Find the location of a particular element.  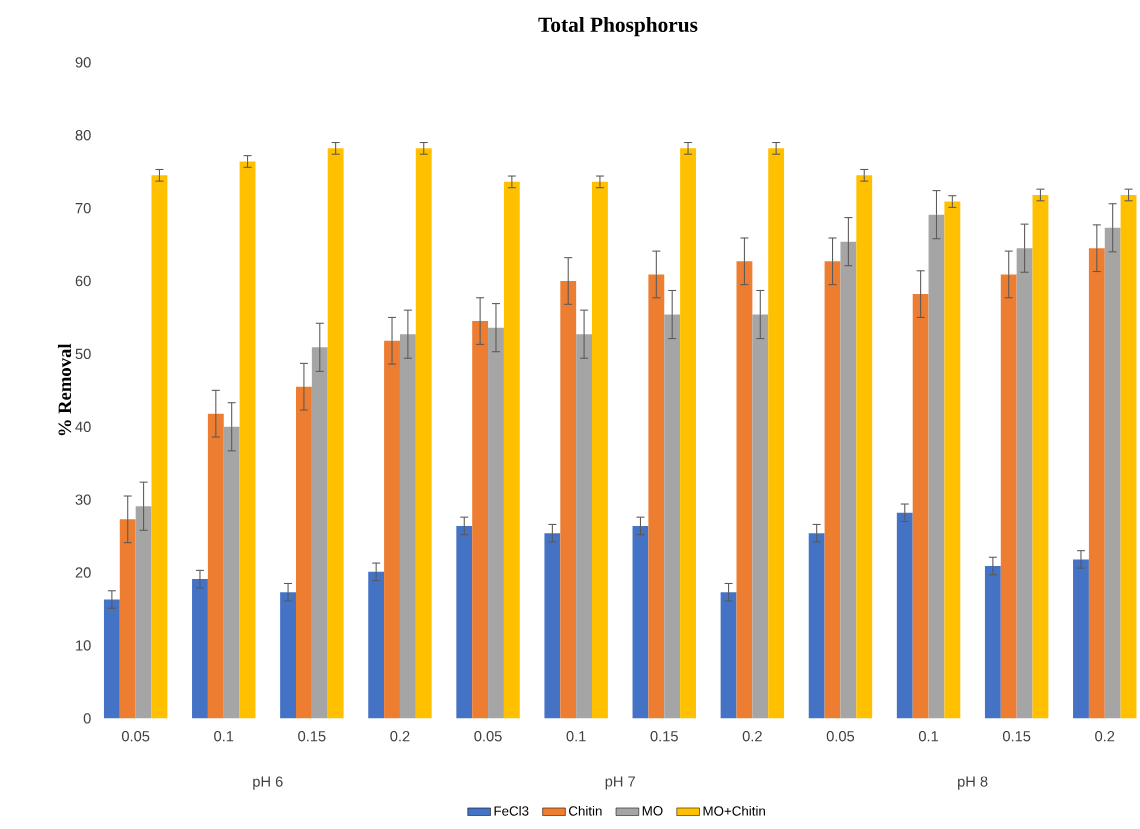

y-tick-label: 40 is located at coordinates (83, 426).